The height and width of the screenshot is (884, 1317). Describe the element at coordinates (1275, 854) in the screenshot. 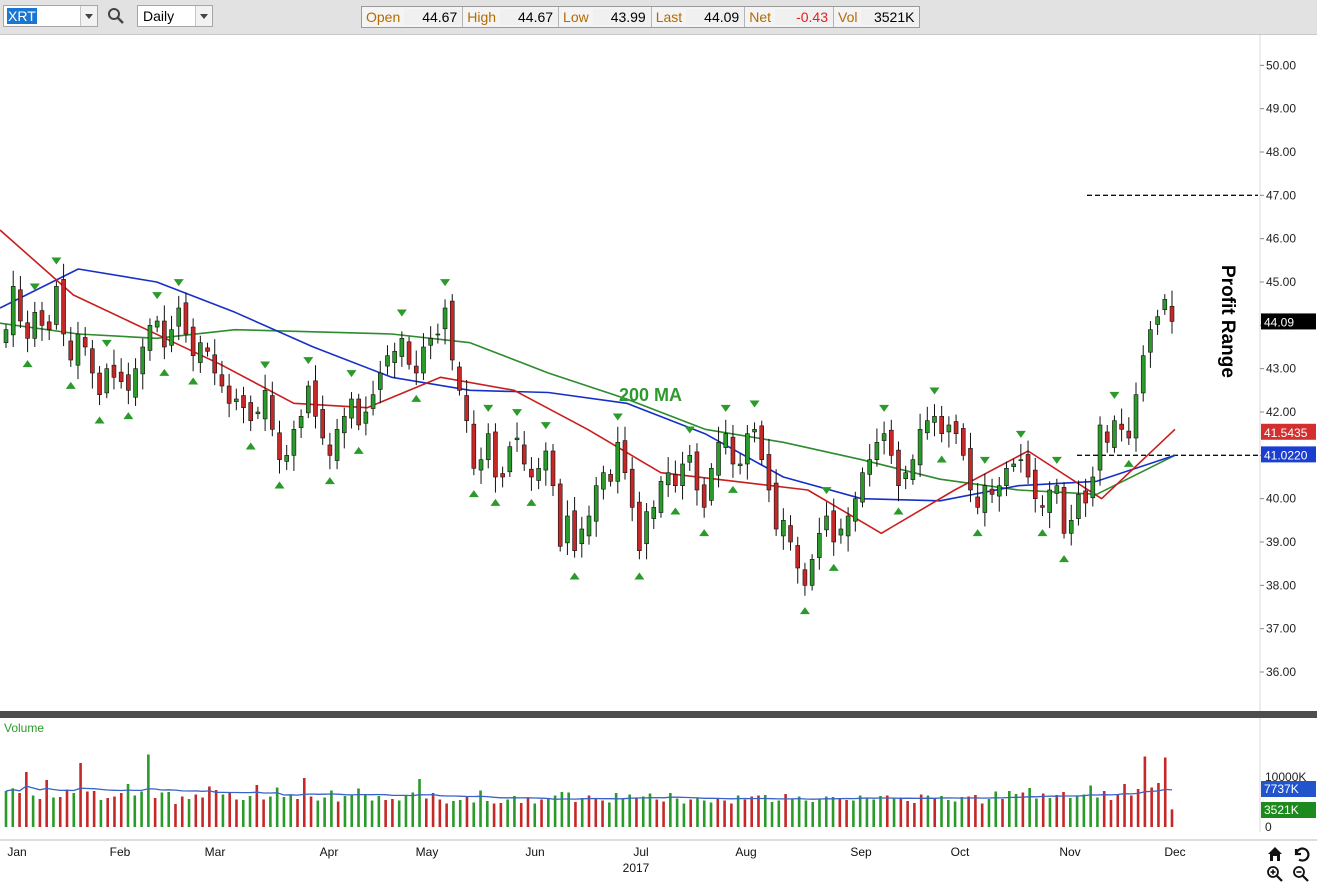

I see `home-icon` at that location.